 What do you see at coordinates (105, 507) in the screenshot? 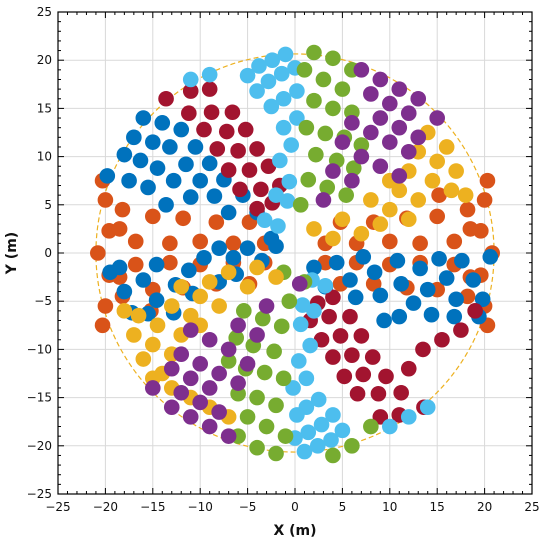
I see `x-tick-label: −20` at bounding box center [105, 507].